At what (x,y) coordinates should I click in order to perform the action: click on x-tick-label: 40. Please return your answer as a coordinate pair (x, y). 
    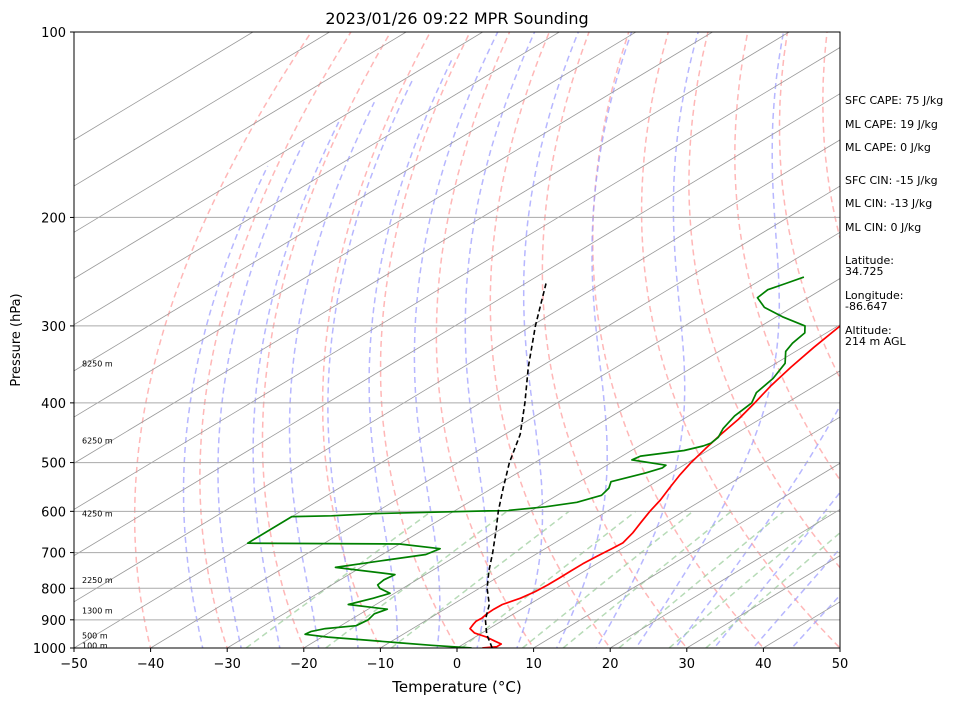
    Looking at the image, I should click on (763, 664).